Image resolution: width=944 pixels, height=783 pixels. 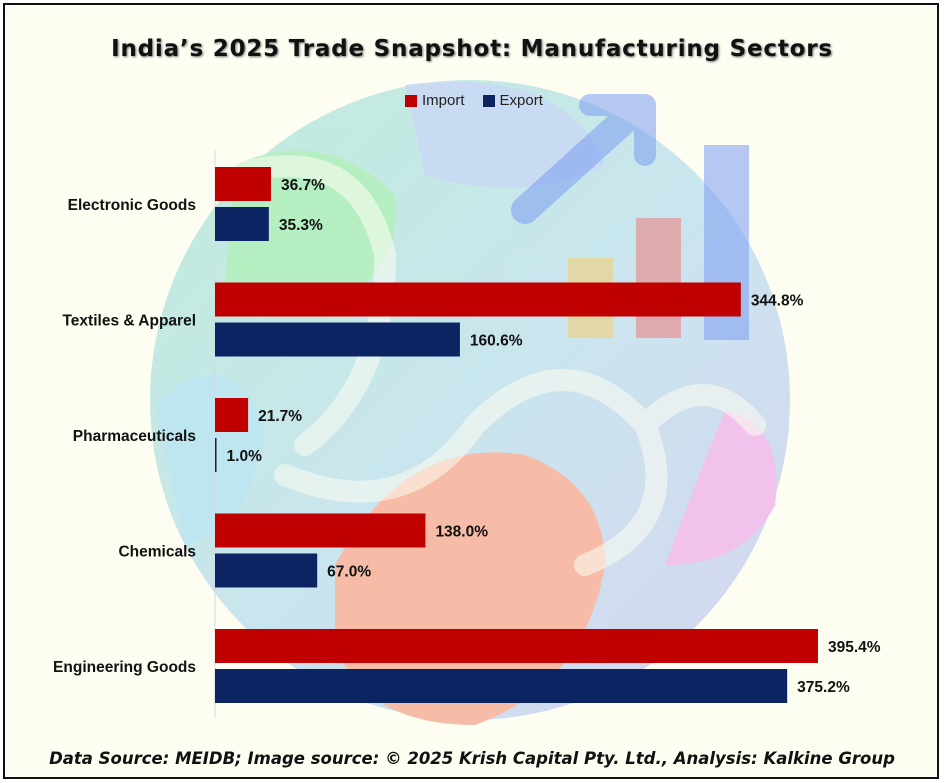 What do you see at coordinates (461, 532) in the screenshot?
I see `data-label-import-chemicals: 138.0%` at bounding box center [461, 532].